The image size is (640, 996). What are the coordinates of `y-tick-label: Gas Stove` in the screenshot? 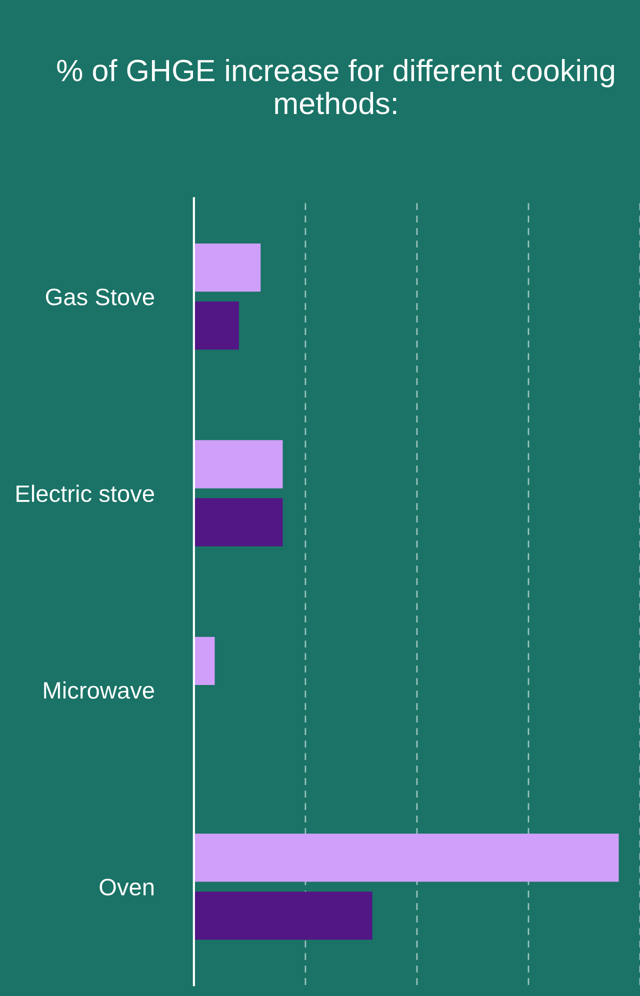 It's located at (100, 297).